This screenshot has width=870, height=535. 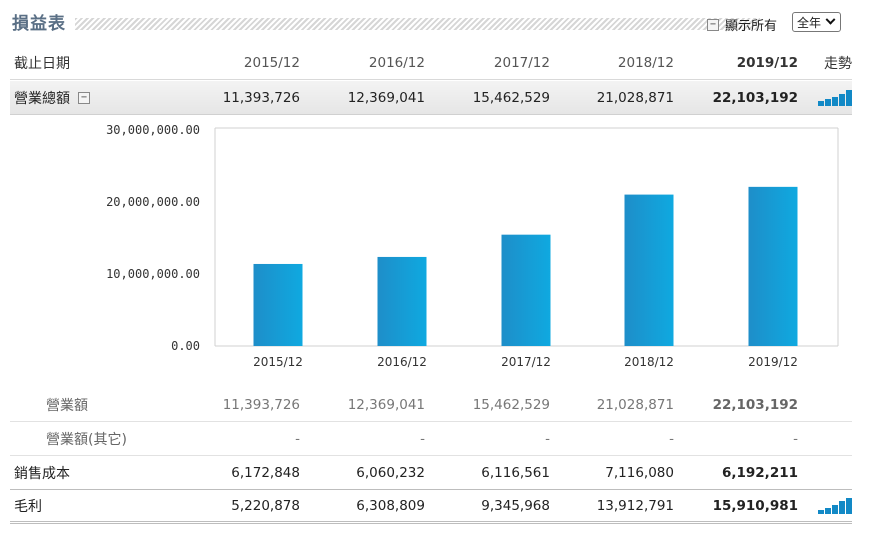 What do you see at coordinates (809, 22) in the screenshot?
I see `period-select-value: 全年` at bounding box center [809, 22].